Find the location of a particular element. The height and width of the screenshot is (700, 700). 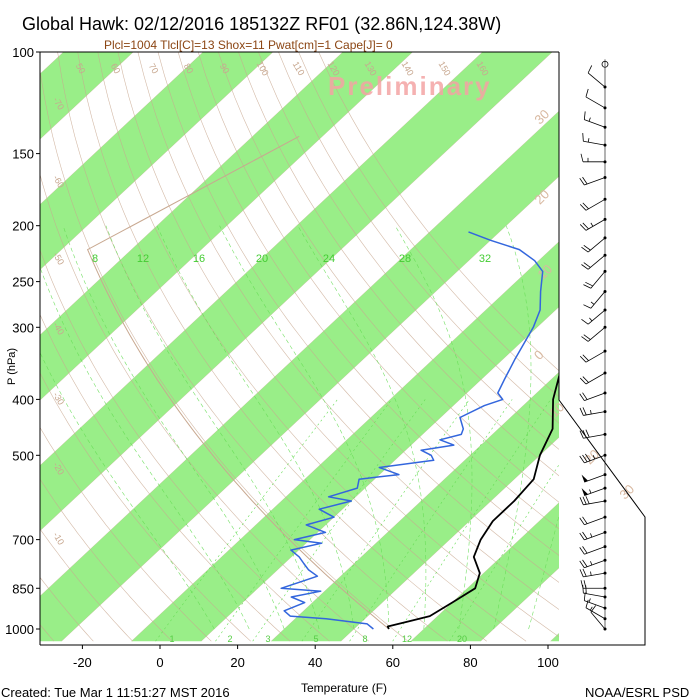

temperature-band is located at coordinates (695, 346).